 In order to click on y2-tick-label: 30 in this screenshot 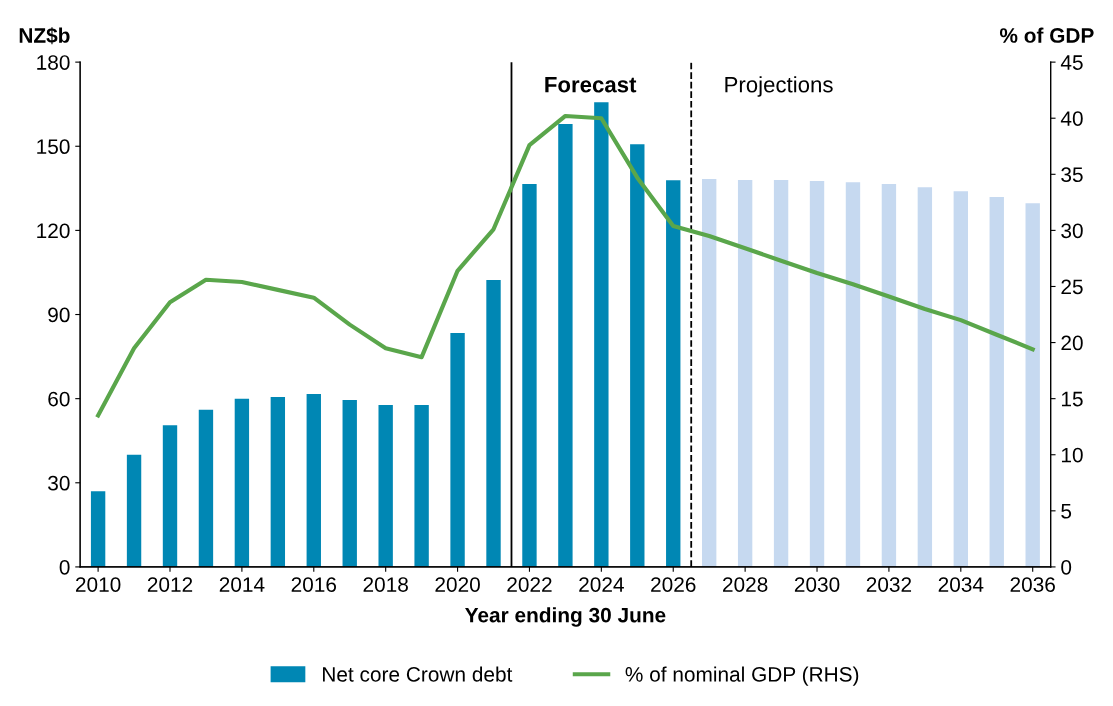, I will do `click(1072, 231)`.